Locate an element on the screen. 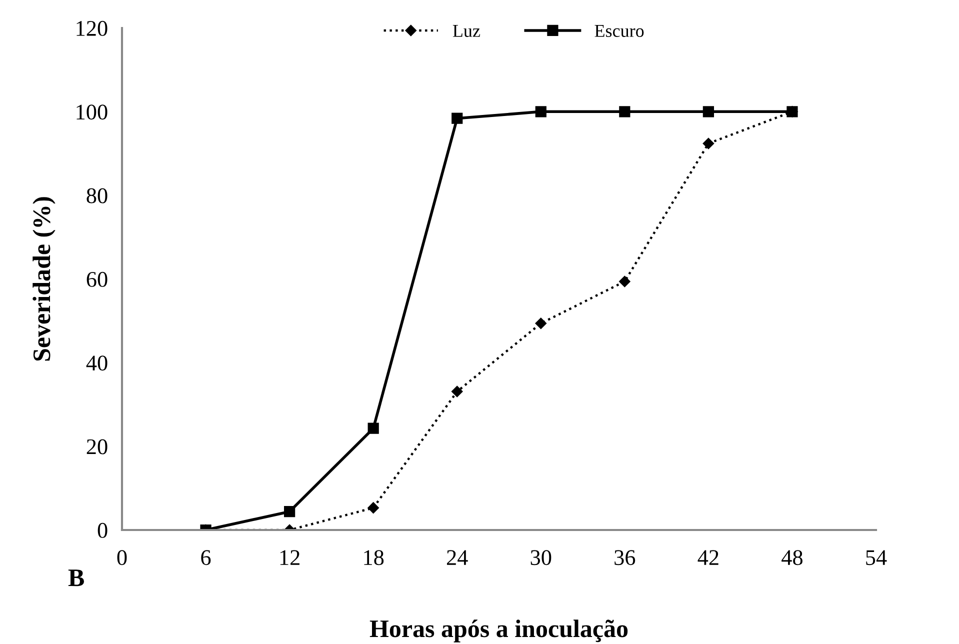  x-tick-label: 0 is located at coordinates (122, 558).